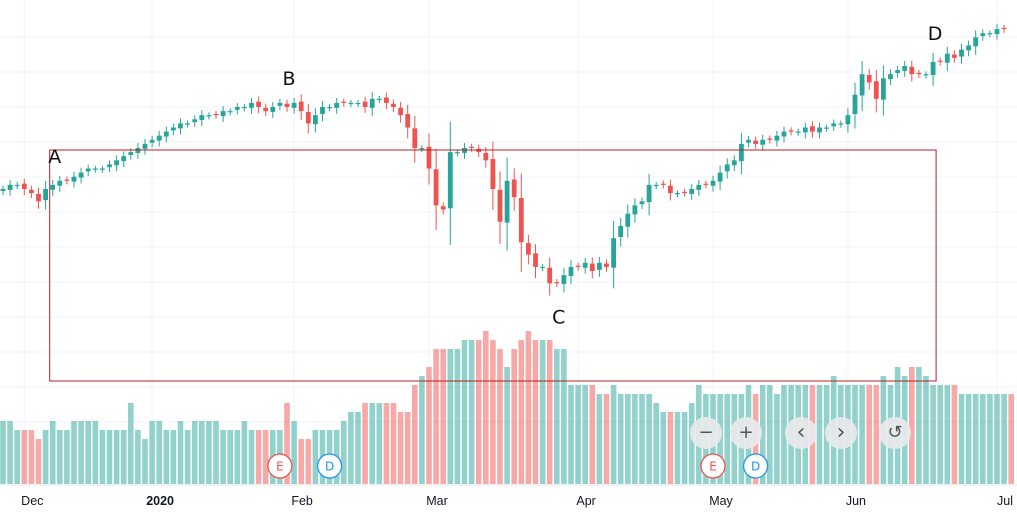 This screenshot has height=516, width=1017. Describe the element at coordinates (801, 433) in the screenshot. I see `scroll-left-button: ‹` at that location.